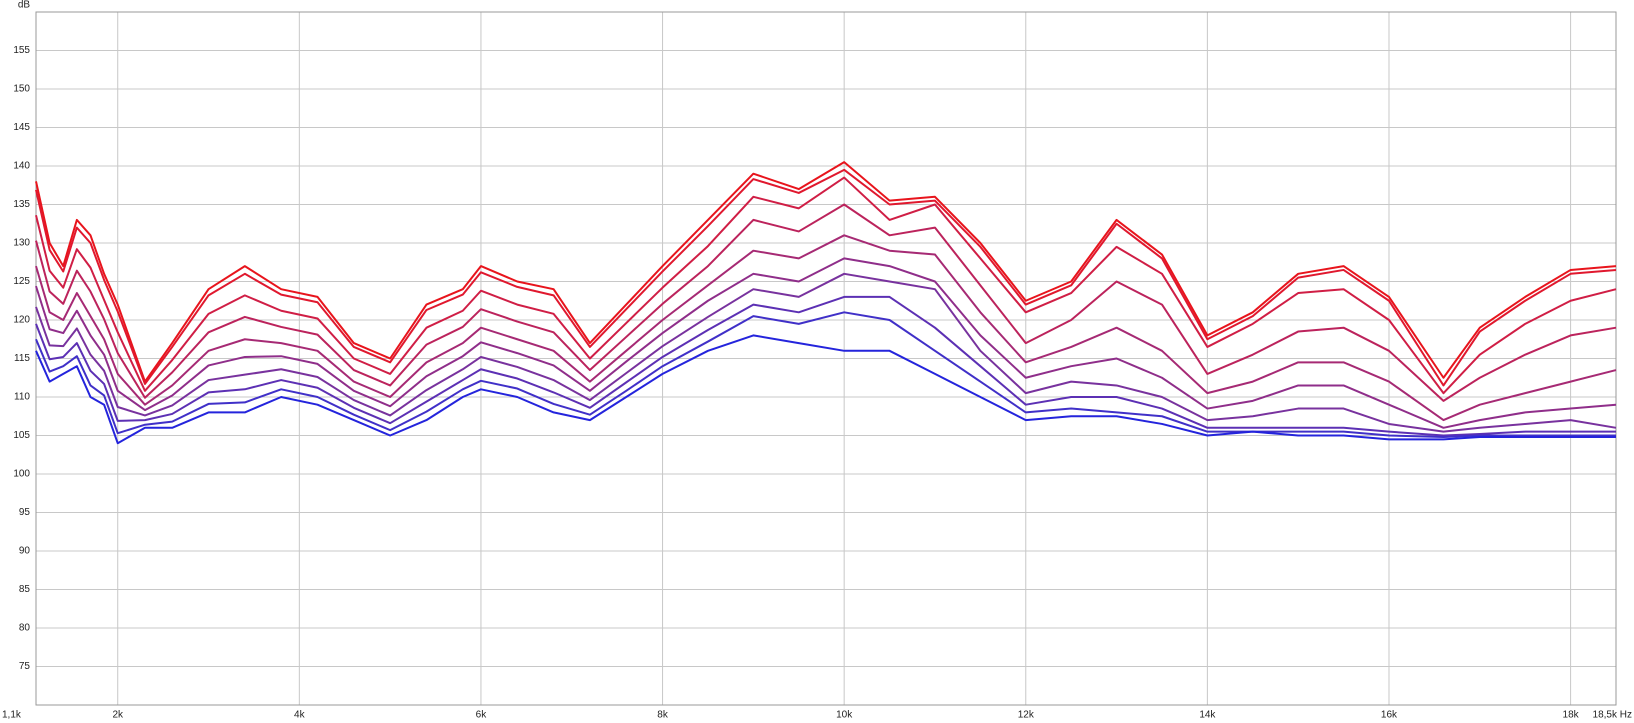 This screenshot has height=723, width=1634. What do you see at coordinates (22, 397) in the screenshot?
I see `y-tick-label: 110` at bounding box center [22, 397].